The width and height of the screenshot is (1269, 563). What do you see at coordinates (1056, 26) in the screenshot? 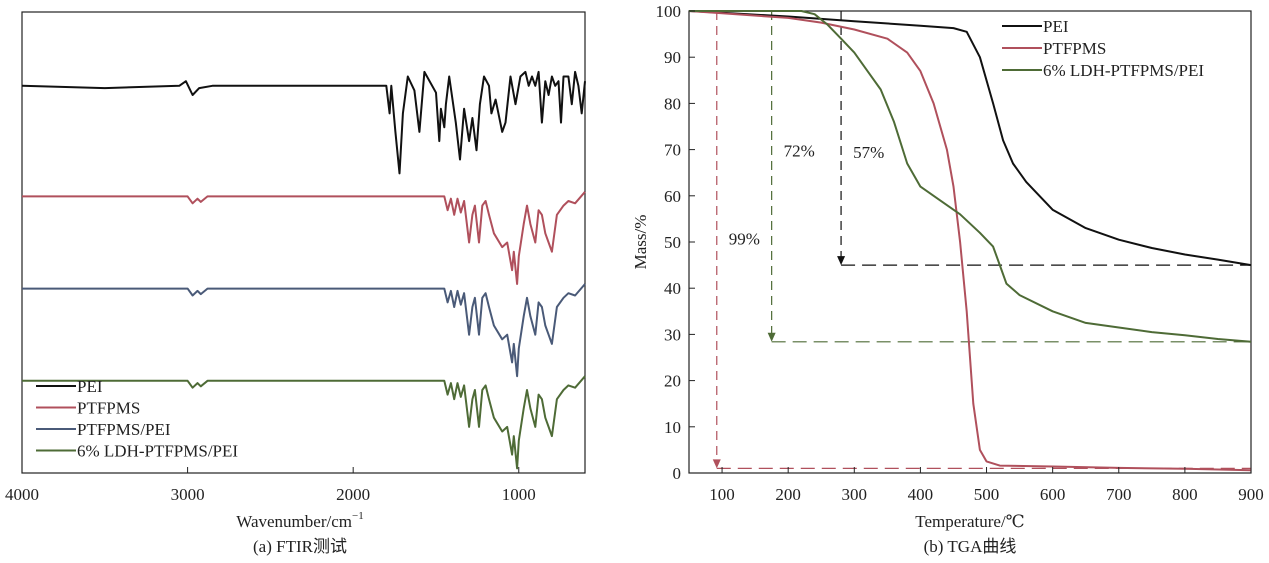
I see `tga-legend-label: PEI` at bounding box center [1056, 26].